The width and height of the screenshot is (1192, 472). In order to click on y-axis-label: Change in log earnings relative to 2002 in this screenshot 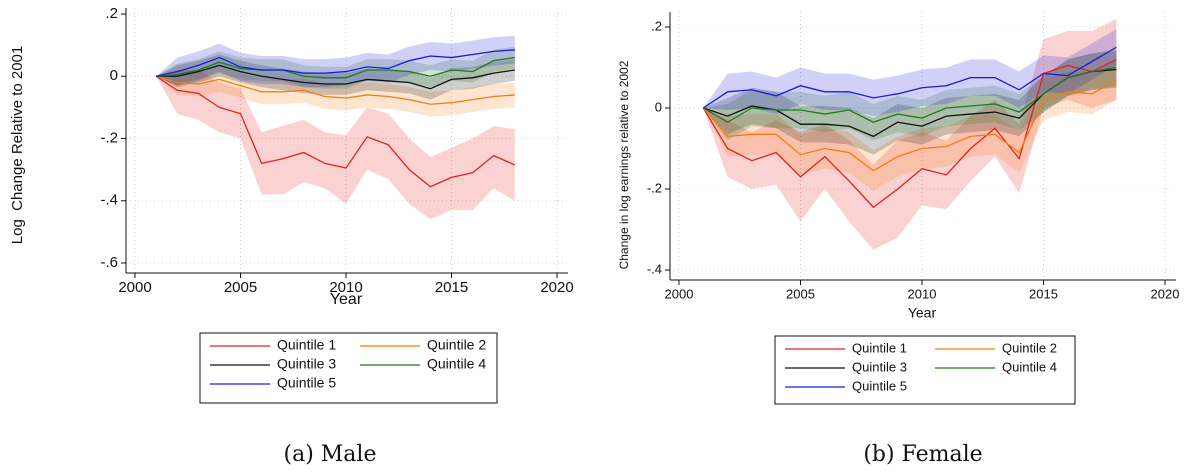, I will do `click(624, 164)`.